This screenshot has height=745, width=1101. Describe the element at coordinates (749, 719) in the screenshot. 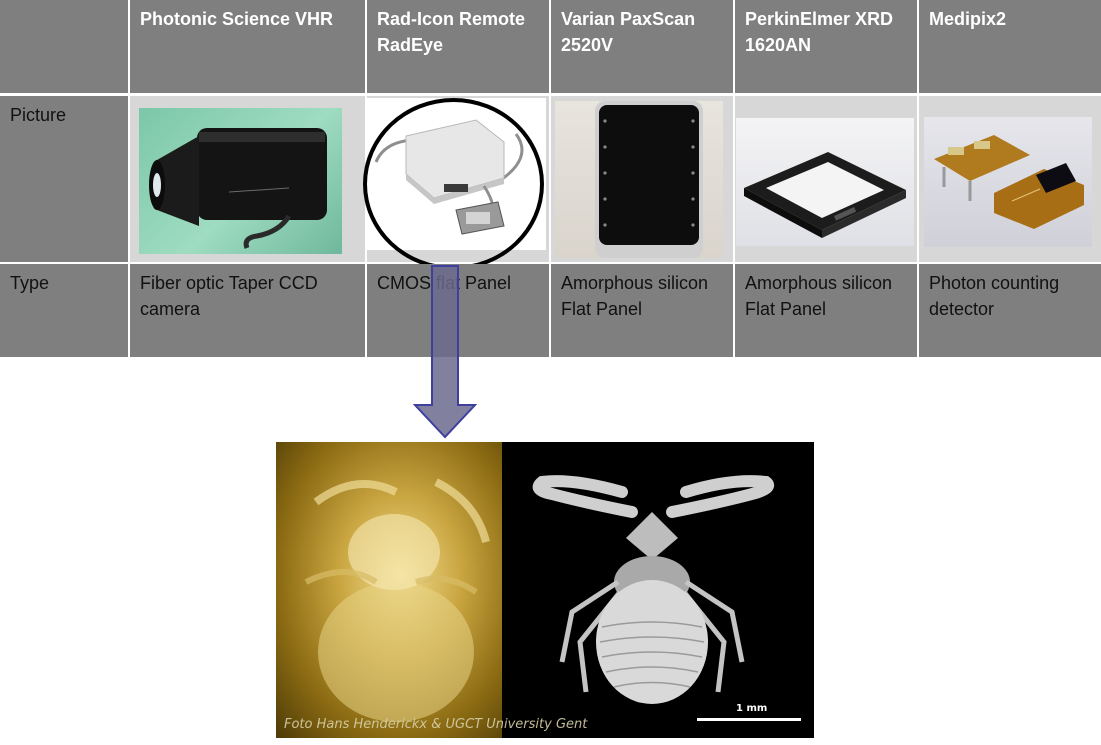

I see `scale-bar` at that location.